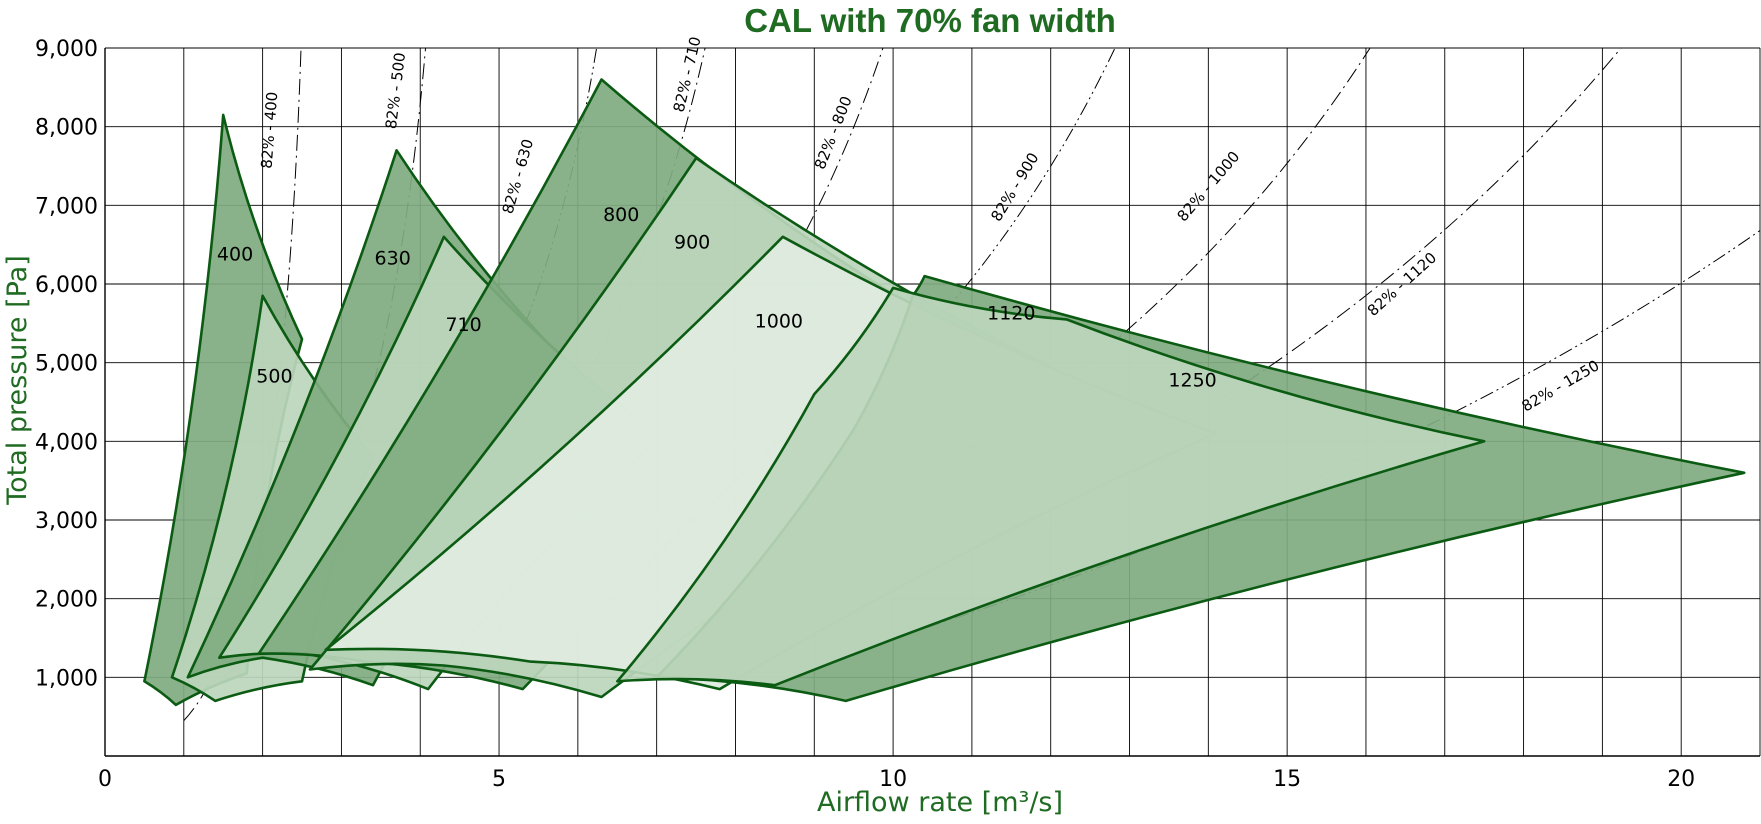  I want to click on efficiency-line-label: 82% - 500, so click(395, 90).